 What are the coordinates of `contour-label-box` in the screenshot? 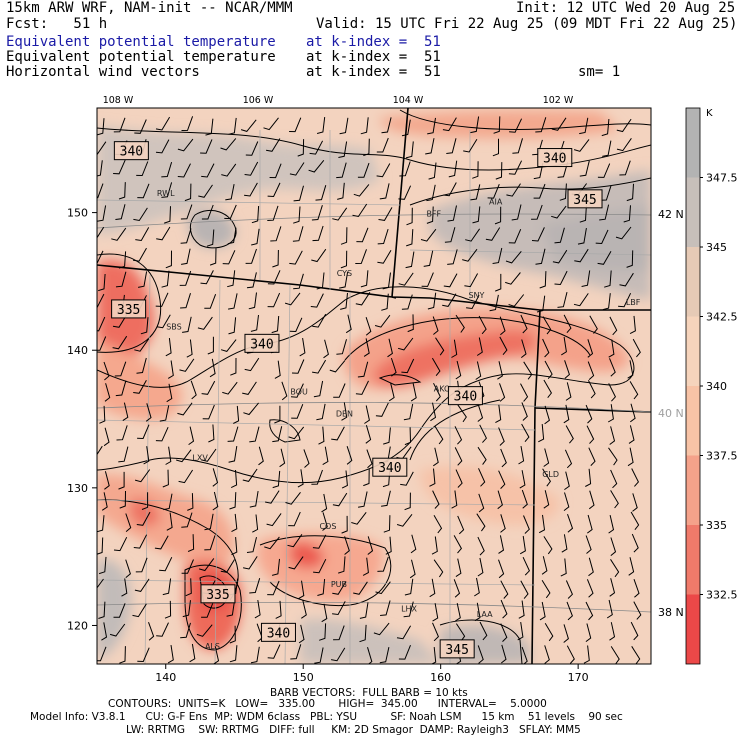 It's located at (131, 151).